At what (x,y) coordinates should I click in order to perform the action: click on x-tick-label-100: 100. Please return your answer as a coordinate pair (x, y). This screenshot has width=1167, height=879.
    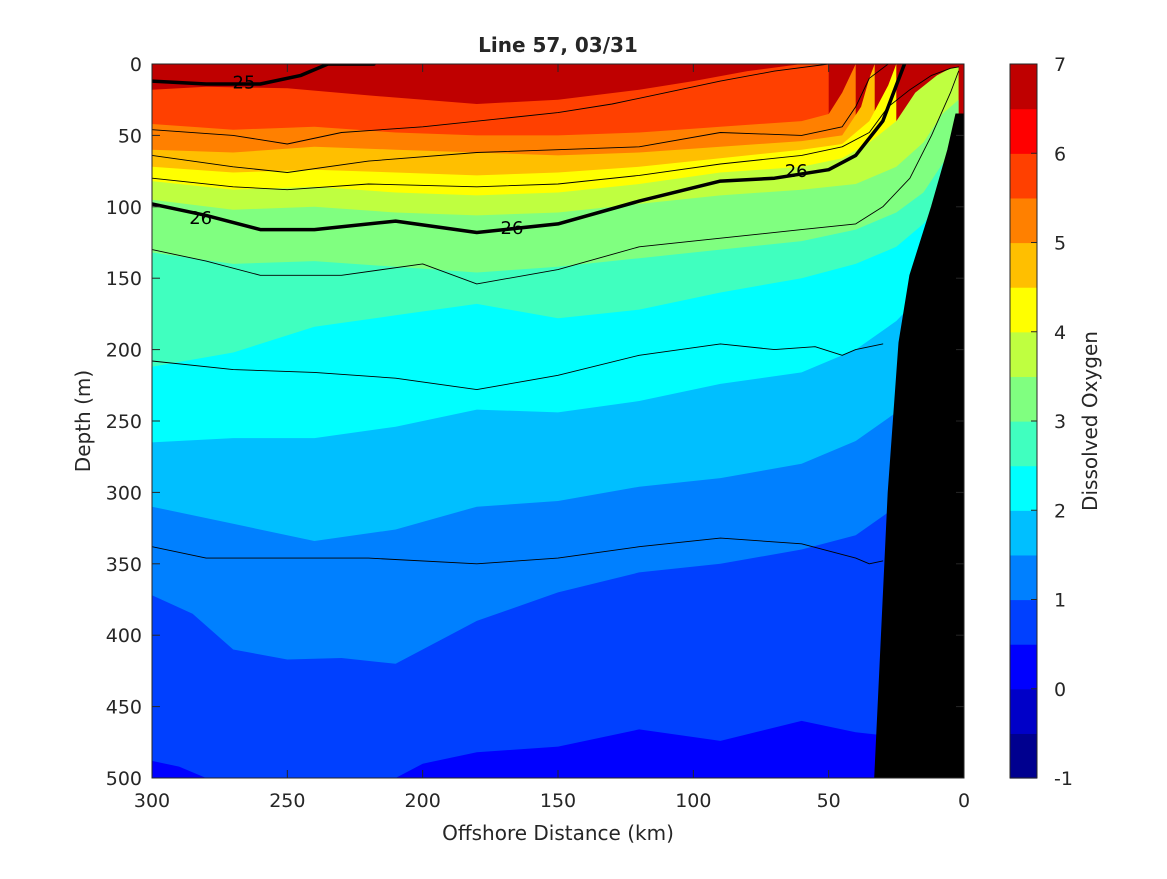
    Looking at the image, I should click on (693, 801).